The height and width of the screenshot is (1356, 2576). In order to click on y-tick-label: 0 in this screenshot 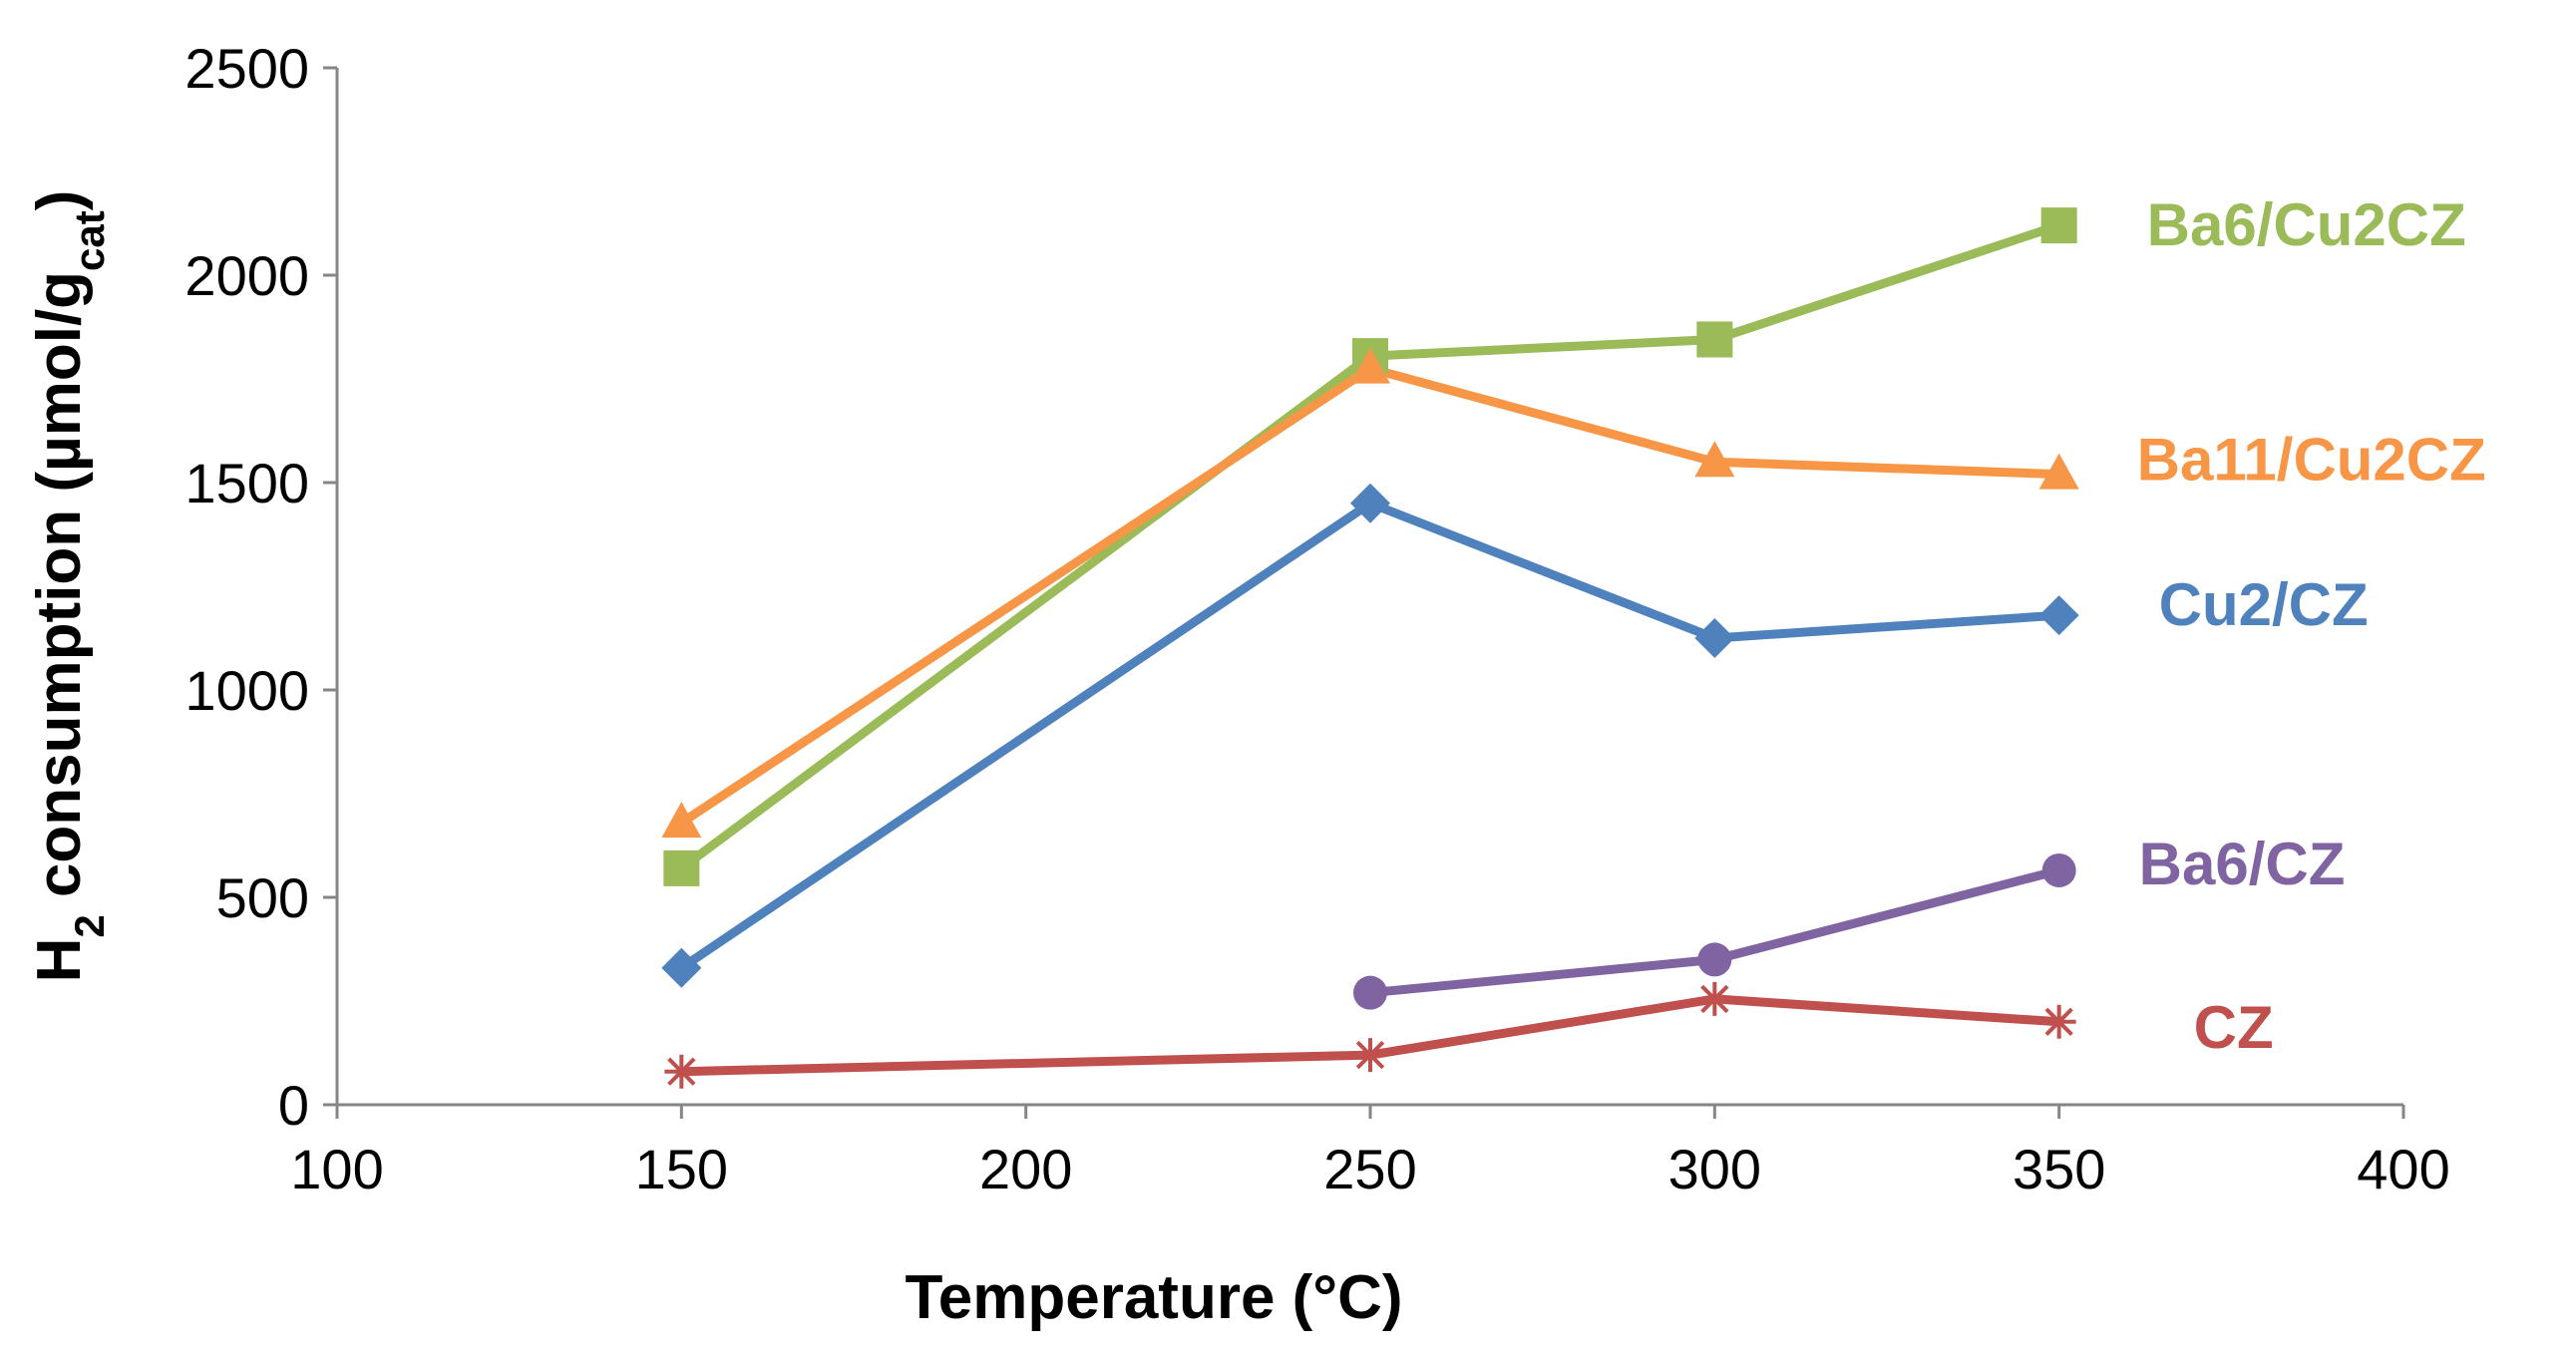, I will do `click(294, 1105)`.